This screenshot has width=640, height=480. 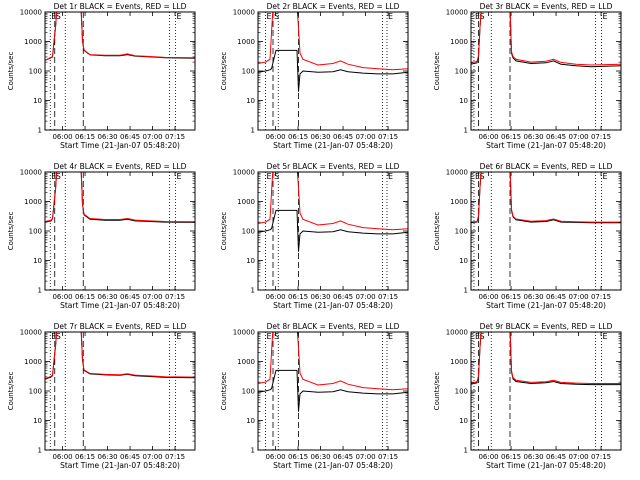 What do you see at coordinates (333, 166) in the screenshot?
I see `chart-title: Det 5r BLACK = Events, RED = LLD` at bounding box center [333, 166].